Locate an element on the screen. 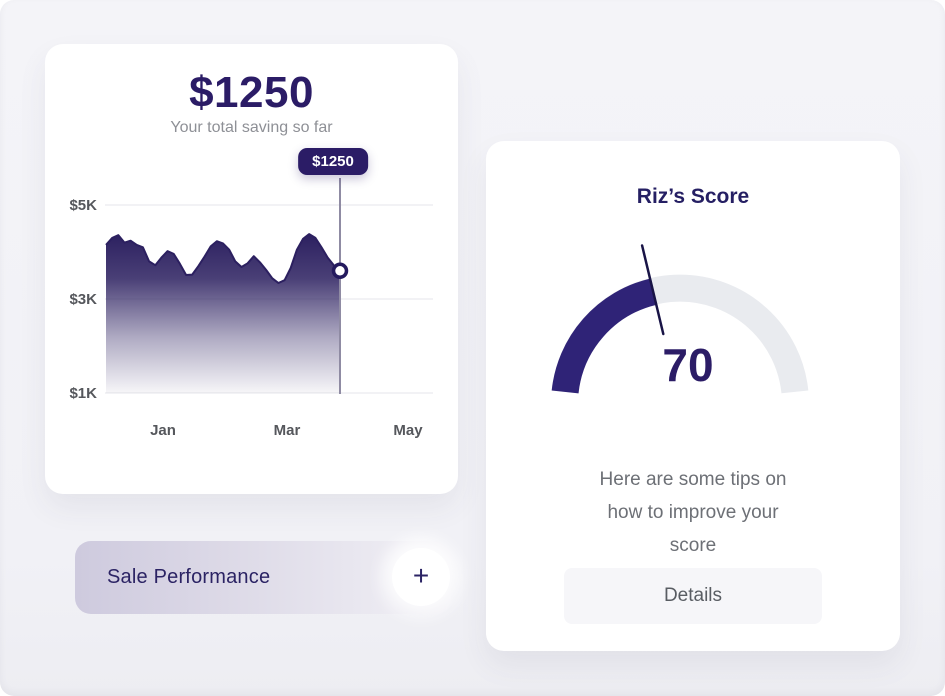 The height and width of the screenshot is (696, 945). details-button: Details is located at coordinates (693, 596).